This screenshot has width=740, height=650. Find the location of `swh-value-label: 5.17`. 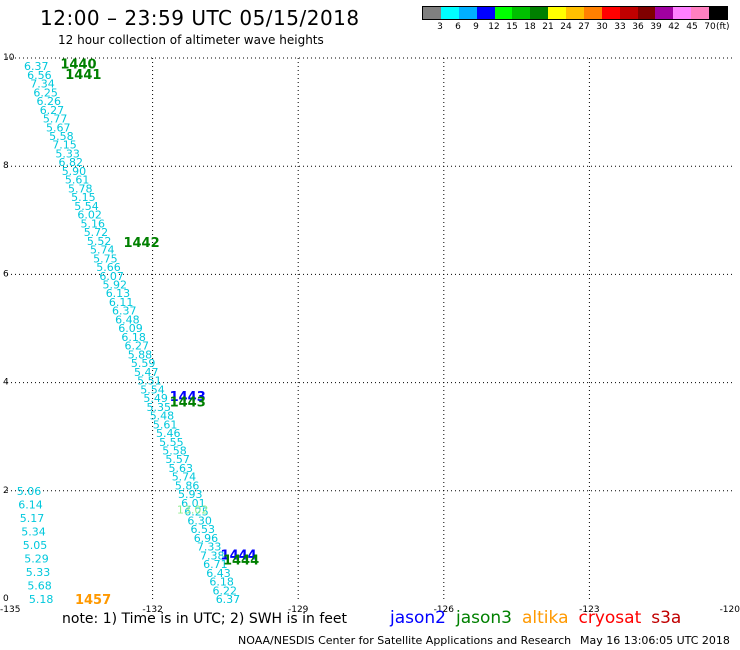

swh-value-label: 5.17 is located at coordinates (32, 518).